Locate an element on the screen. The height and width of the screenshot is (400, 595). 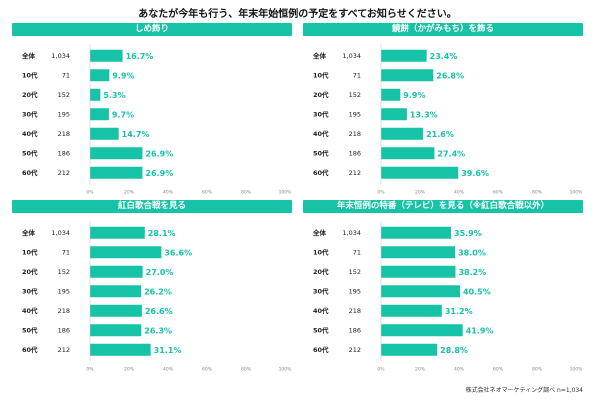
data-label: 9.7% is located at coordinates (123, 114).